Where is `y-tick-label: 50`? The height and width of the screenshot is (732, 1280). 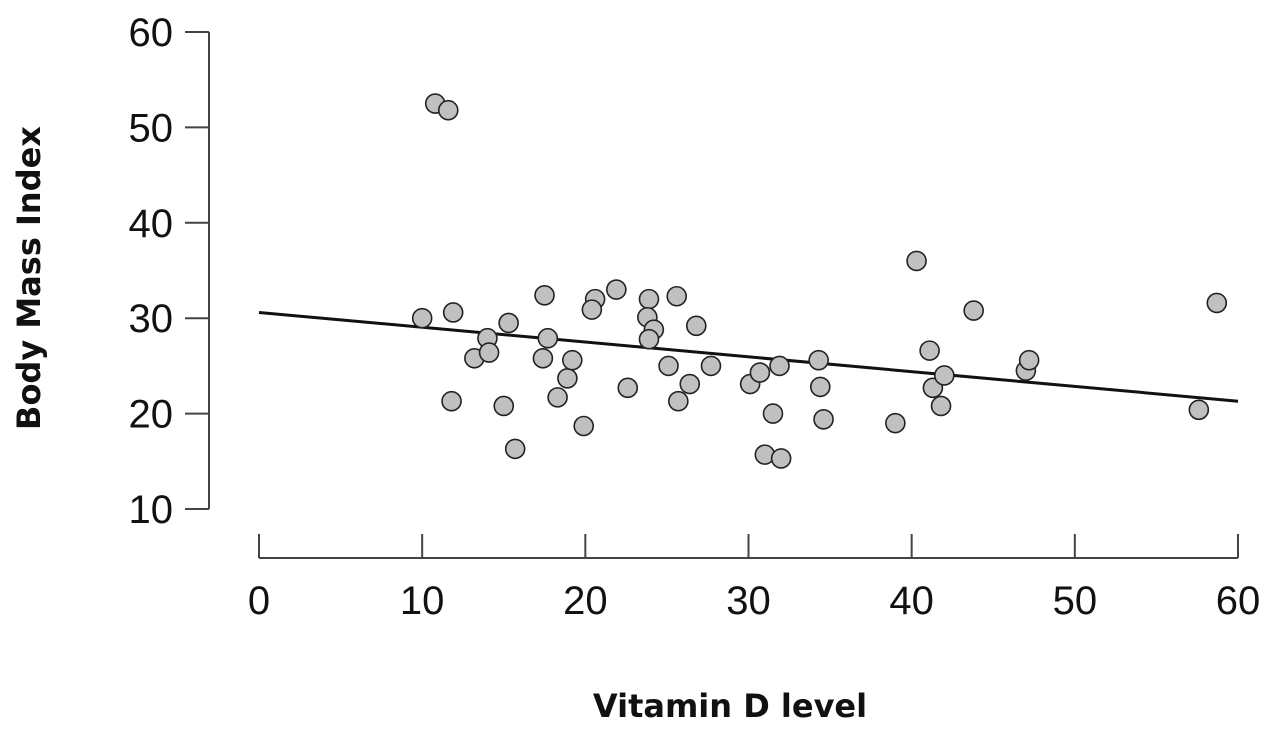
y-tick-label: 50 is located at coordinates (151, 128).